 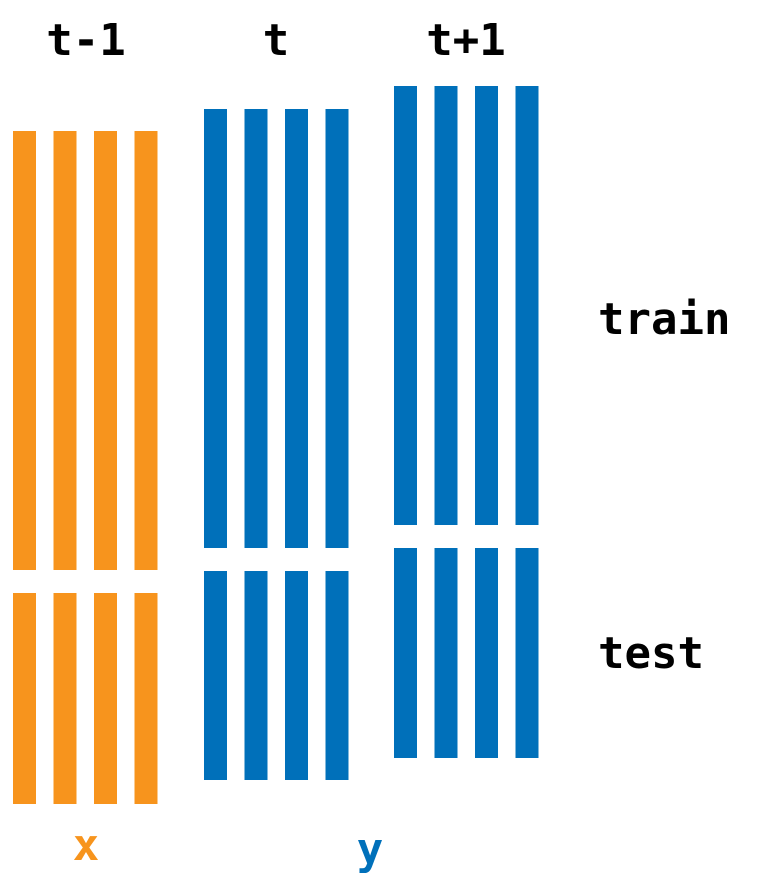 I want to click on bar-t+1-test-3, so click(x=486, y=653).